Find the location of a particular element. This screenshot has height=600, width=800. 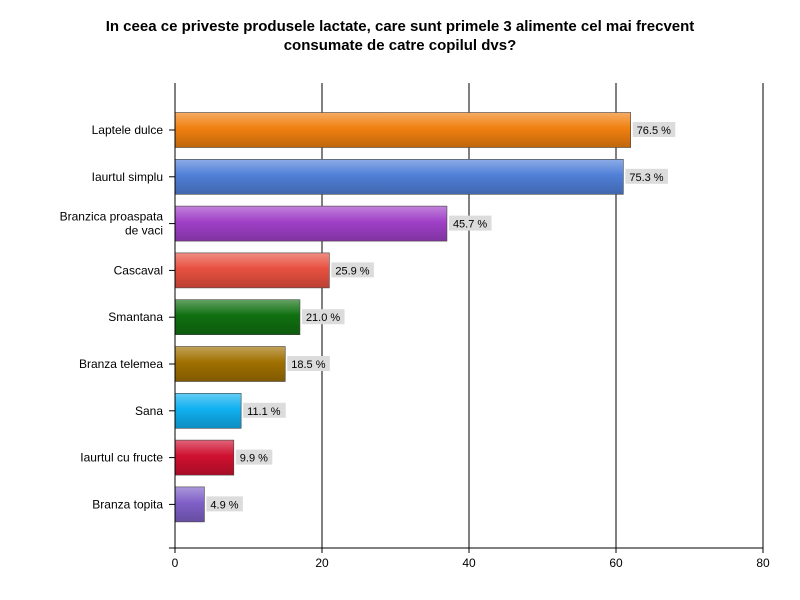

category-label: Iaurtul cu fructe is located at coordinates (121, 458).